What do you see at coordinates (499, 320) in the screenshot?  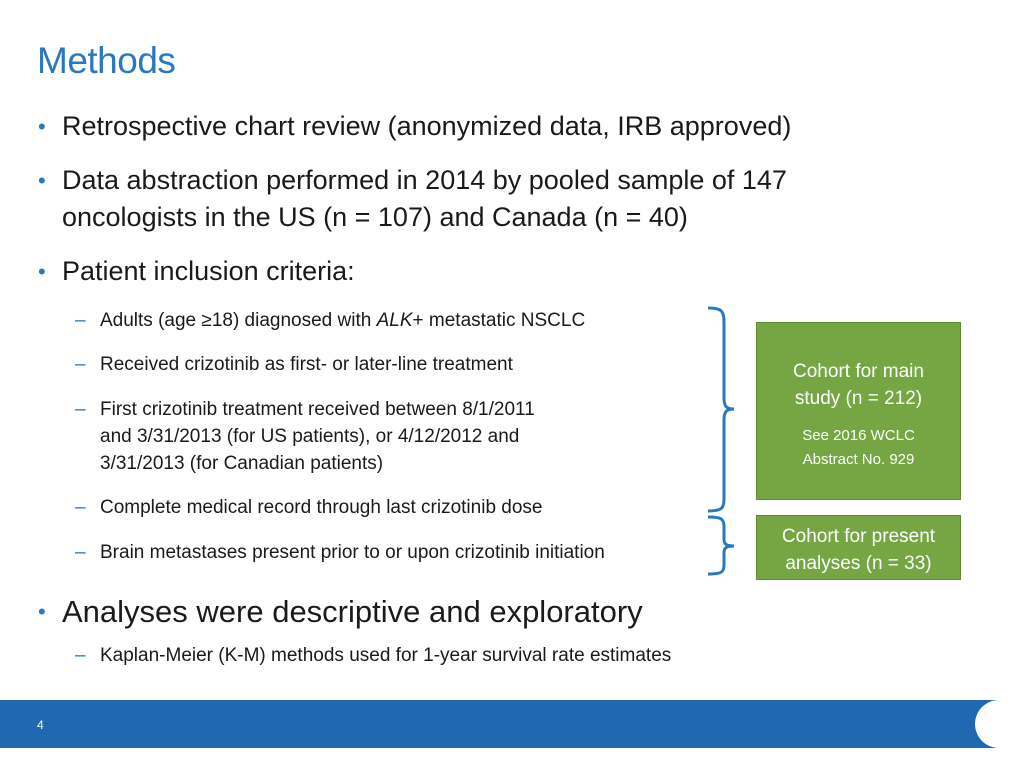 I see `criterion-text-suffix: + metastatic NSCLC` at bounding box center [499, 320].